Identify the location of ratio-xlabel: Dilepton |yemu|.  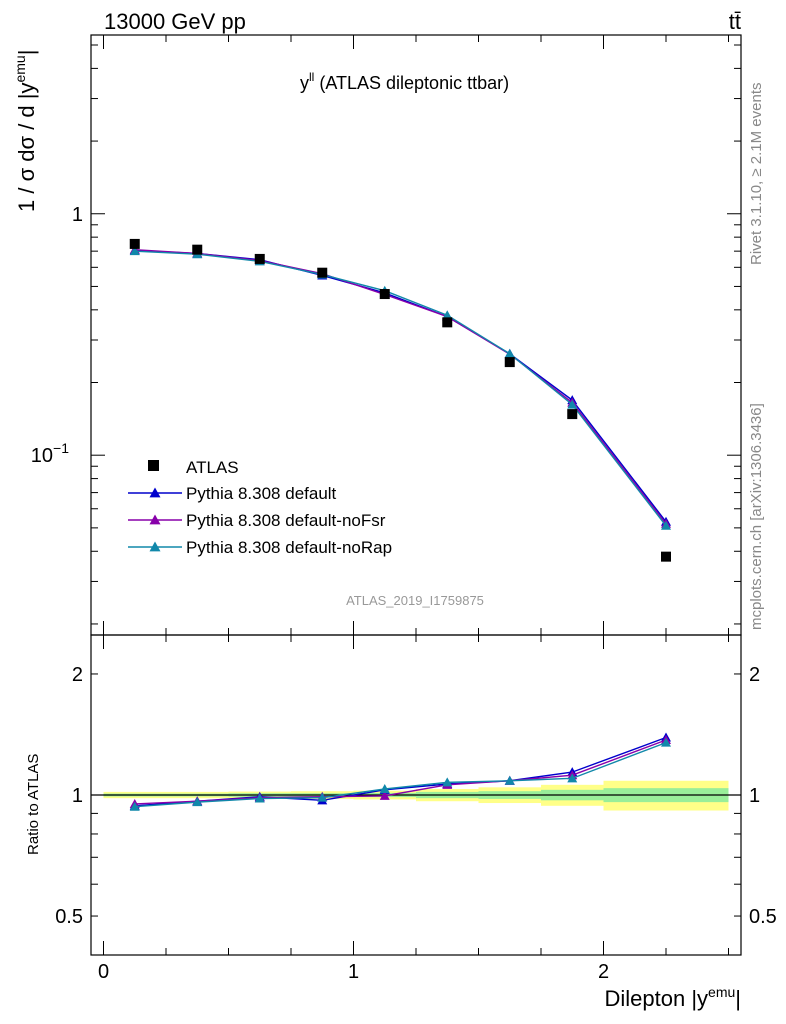
(673, 997).